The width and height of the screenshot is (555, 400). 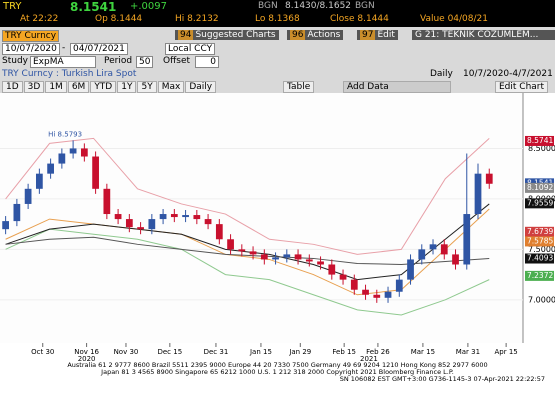 I want to click on last-value-label: 7.4093, so click(x=540, y=258).